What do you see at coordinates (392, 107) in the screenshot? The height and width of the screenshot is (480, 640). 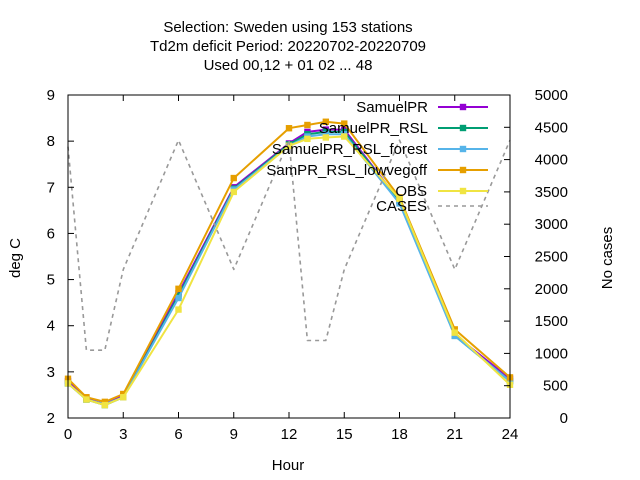 I see `legend-label: SamuelPR` at bounding box center [392, 107].